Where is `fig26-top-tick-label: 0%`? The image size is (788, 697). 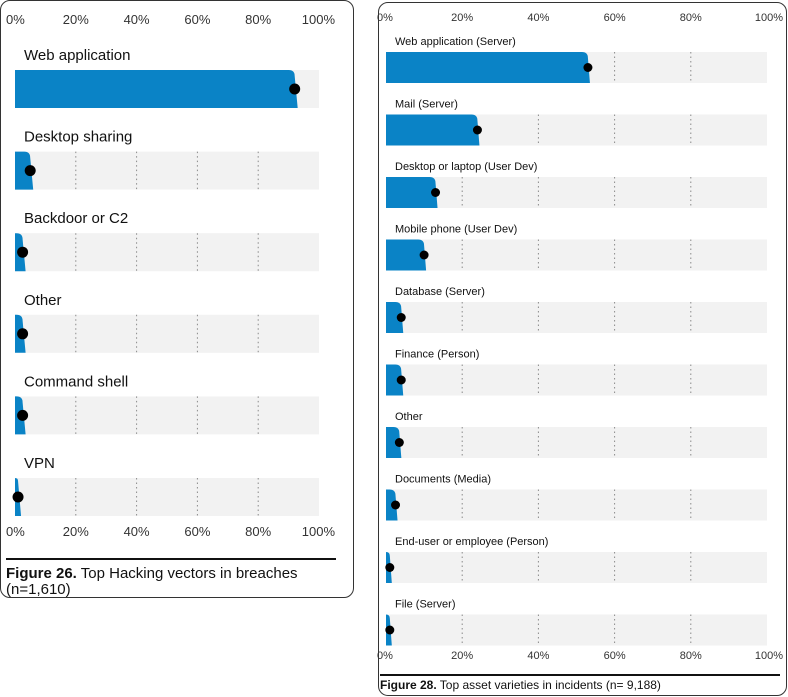
fig26-top-tick-label: 0% is located at coordinates (15, 19).